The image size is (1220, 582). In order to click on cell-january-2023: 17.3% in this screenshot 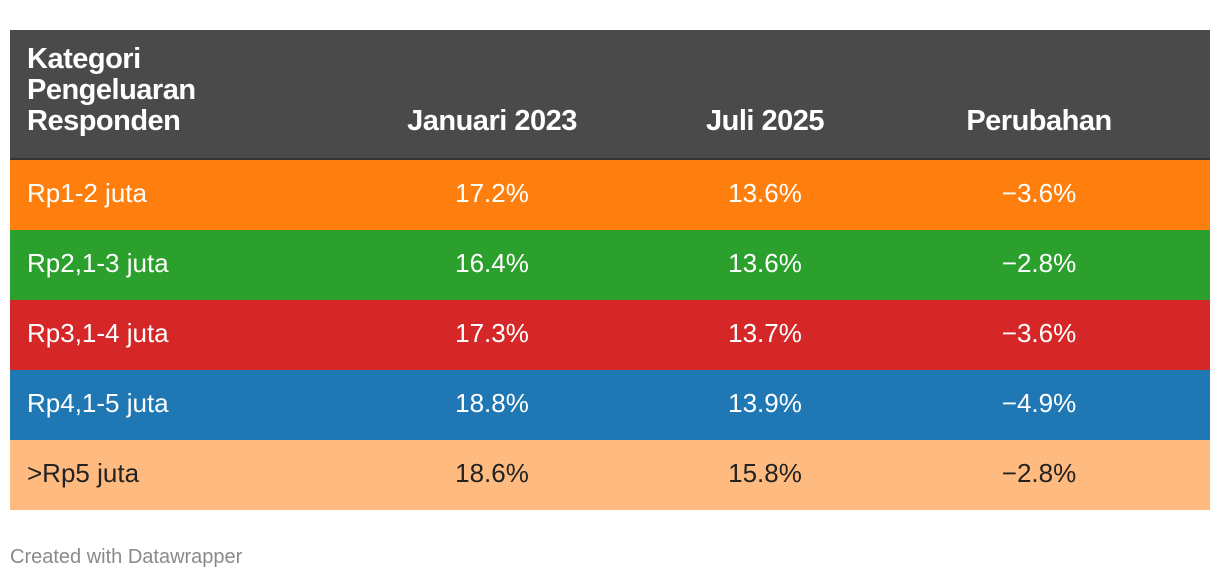, I will do `click(492, 333)`.